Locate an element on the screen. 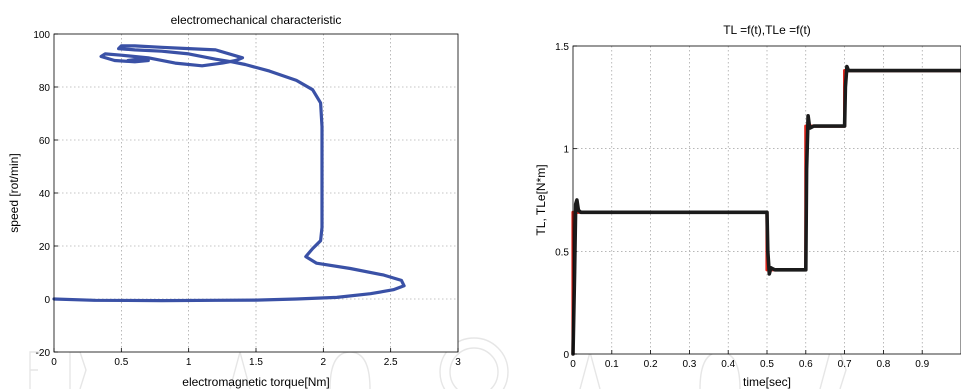 The height and width of the screenshot is (389, 961). y-tick-label: -20 is located at coordinates (43, 353).